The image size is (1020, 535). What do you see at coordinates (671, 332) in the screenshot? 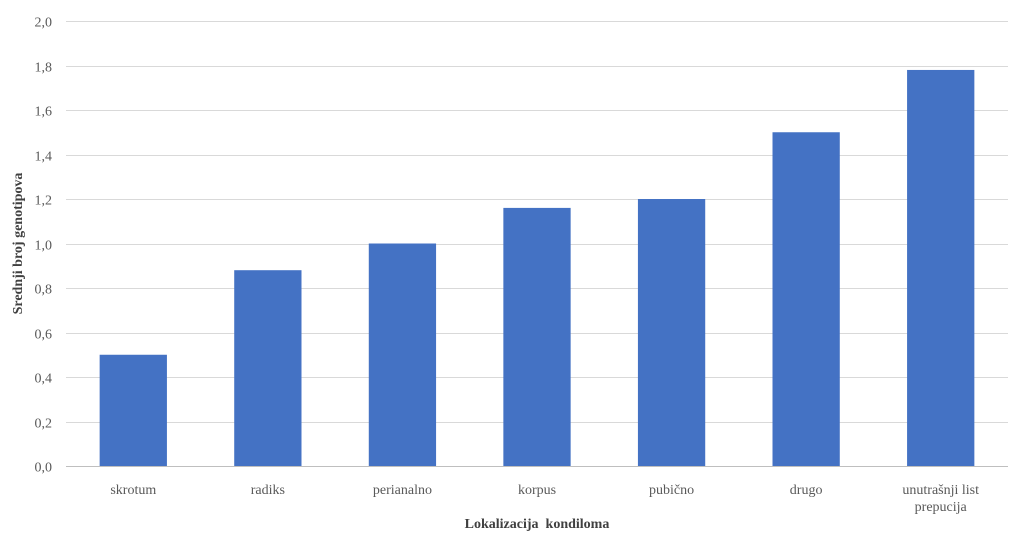
I see `bar-pubično` at bounding box center [671, 332].